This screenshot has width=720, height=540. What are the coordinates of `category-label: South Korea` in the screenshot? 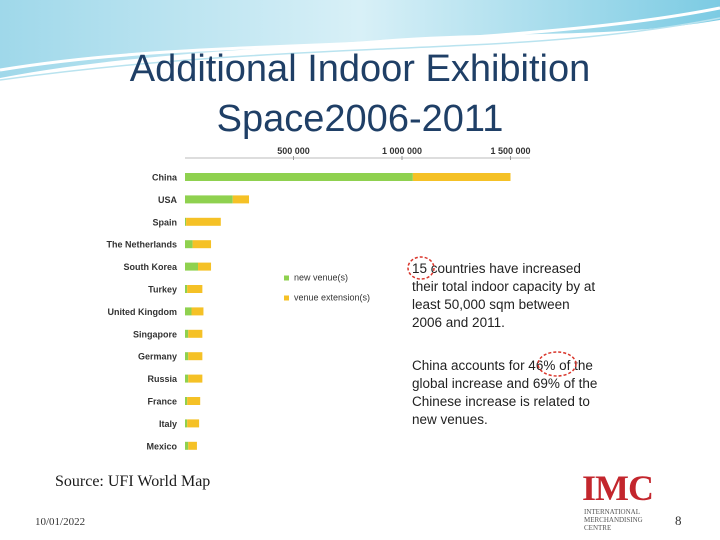 It's located at (150, 267).